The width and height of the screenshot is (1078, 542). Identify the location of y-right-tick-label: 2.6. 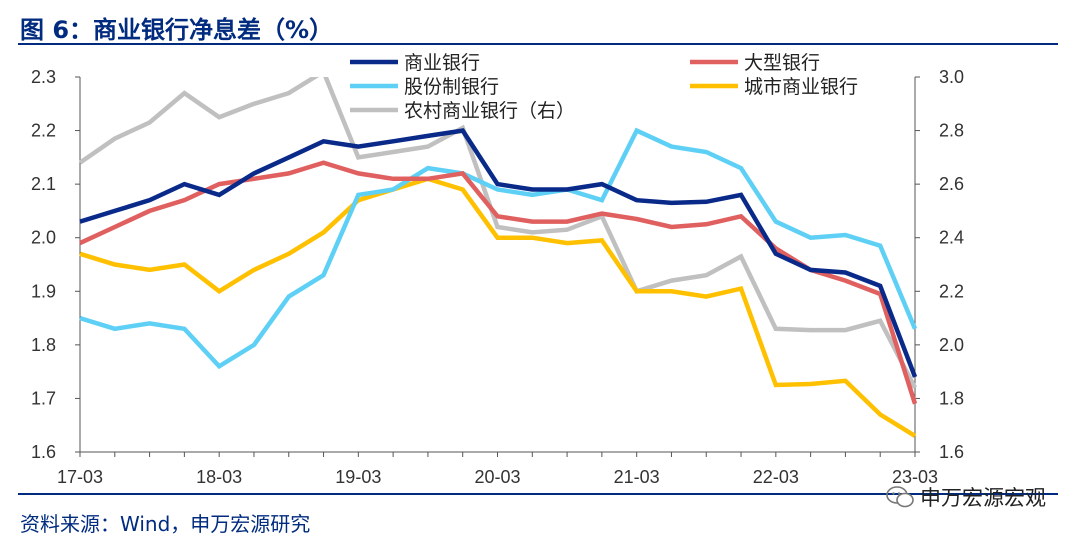
(951, 184).